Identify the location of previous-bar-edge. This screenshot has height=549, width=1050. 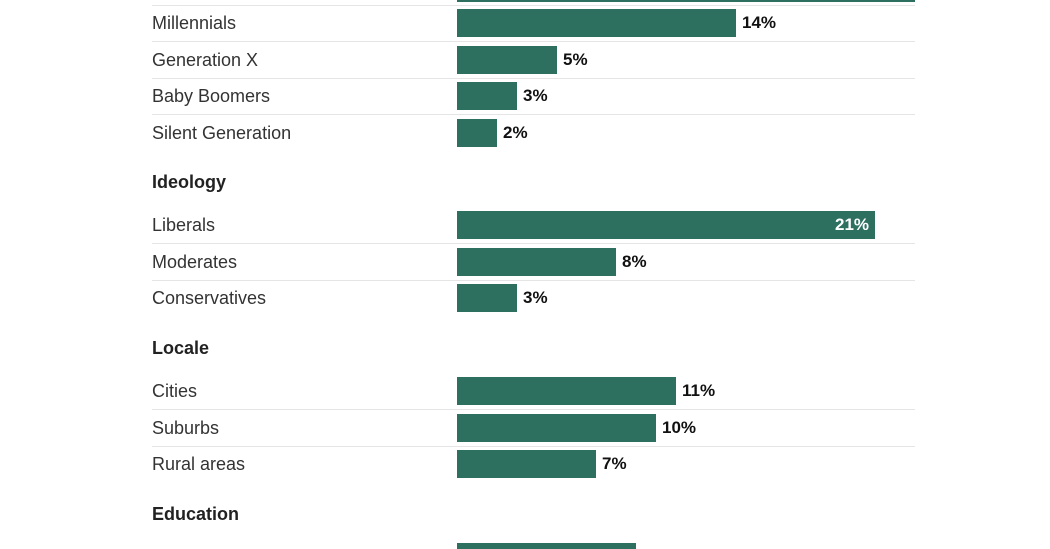
(686, 1).